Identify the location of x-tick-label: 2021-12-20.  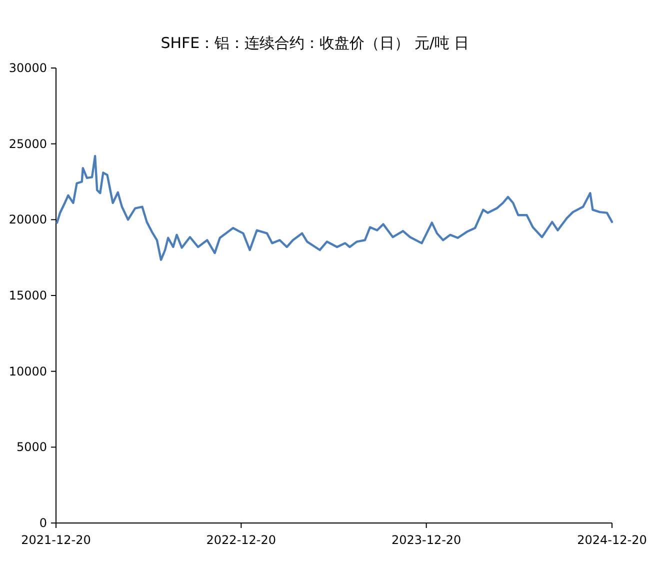
(56, 540).